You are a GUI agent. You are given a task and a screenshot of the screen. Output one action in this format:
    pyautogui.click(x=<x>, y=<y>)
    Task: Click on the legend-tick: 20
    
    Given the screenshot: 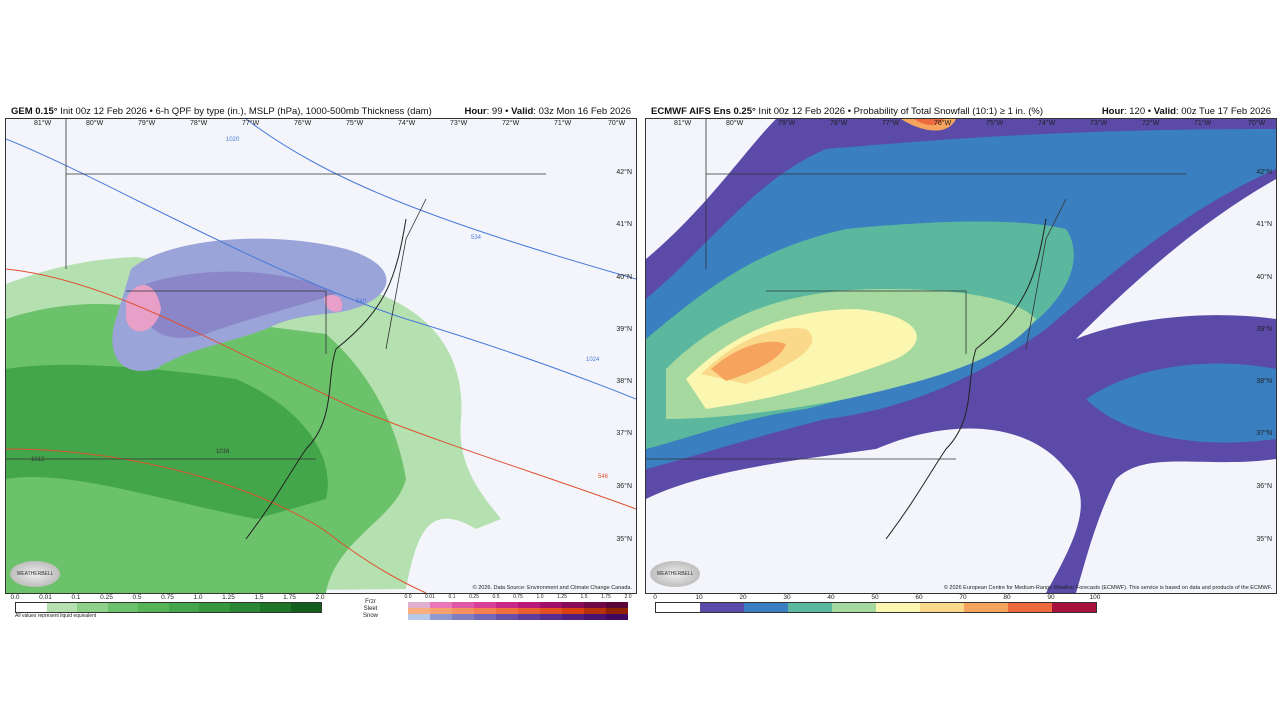 What is the action you would take?
    pyautogui.click(x=743, y=597)
    